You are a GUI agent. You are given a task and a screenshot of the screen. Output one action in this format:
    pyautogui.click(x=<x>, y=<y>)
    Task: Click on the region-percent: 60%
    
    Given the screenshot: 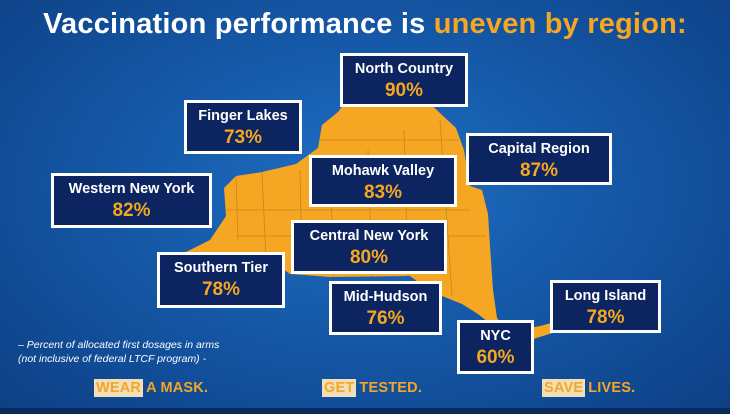 What is the action you would take?
    pyautogui.click(x=495, y=357)
    